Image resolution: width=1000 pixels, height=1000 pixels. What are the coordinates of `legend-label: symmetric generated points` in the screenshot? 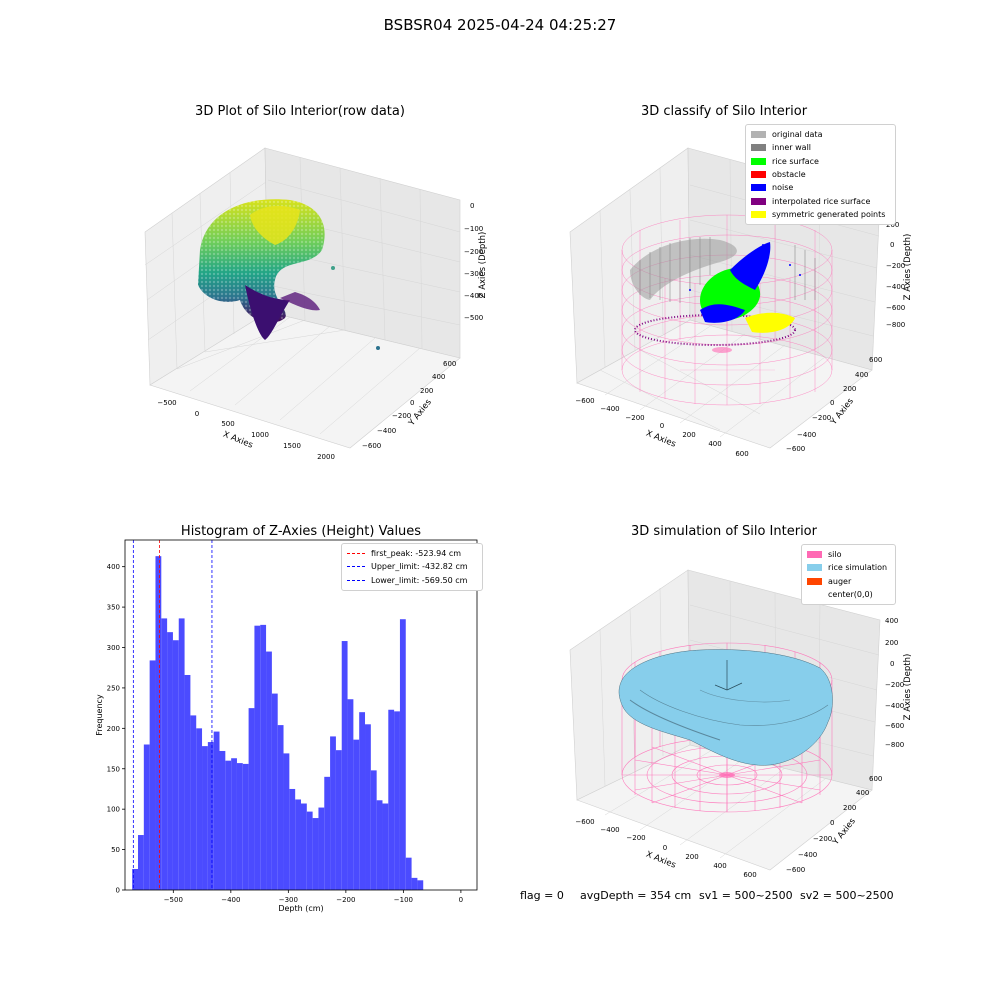 It's located at (829, 214).